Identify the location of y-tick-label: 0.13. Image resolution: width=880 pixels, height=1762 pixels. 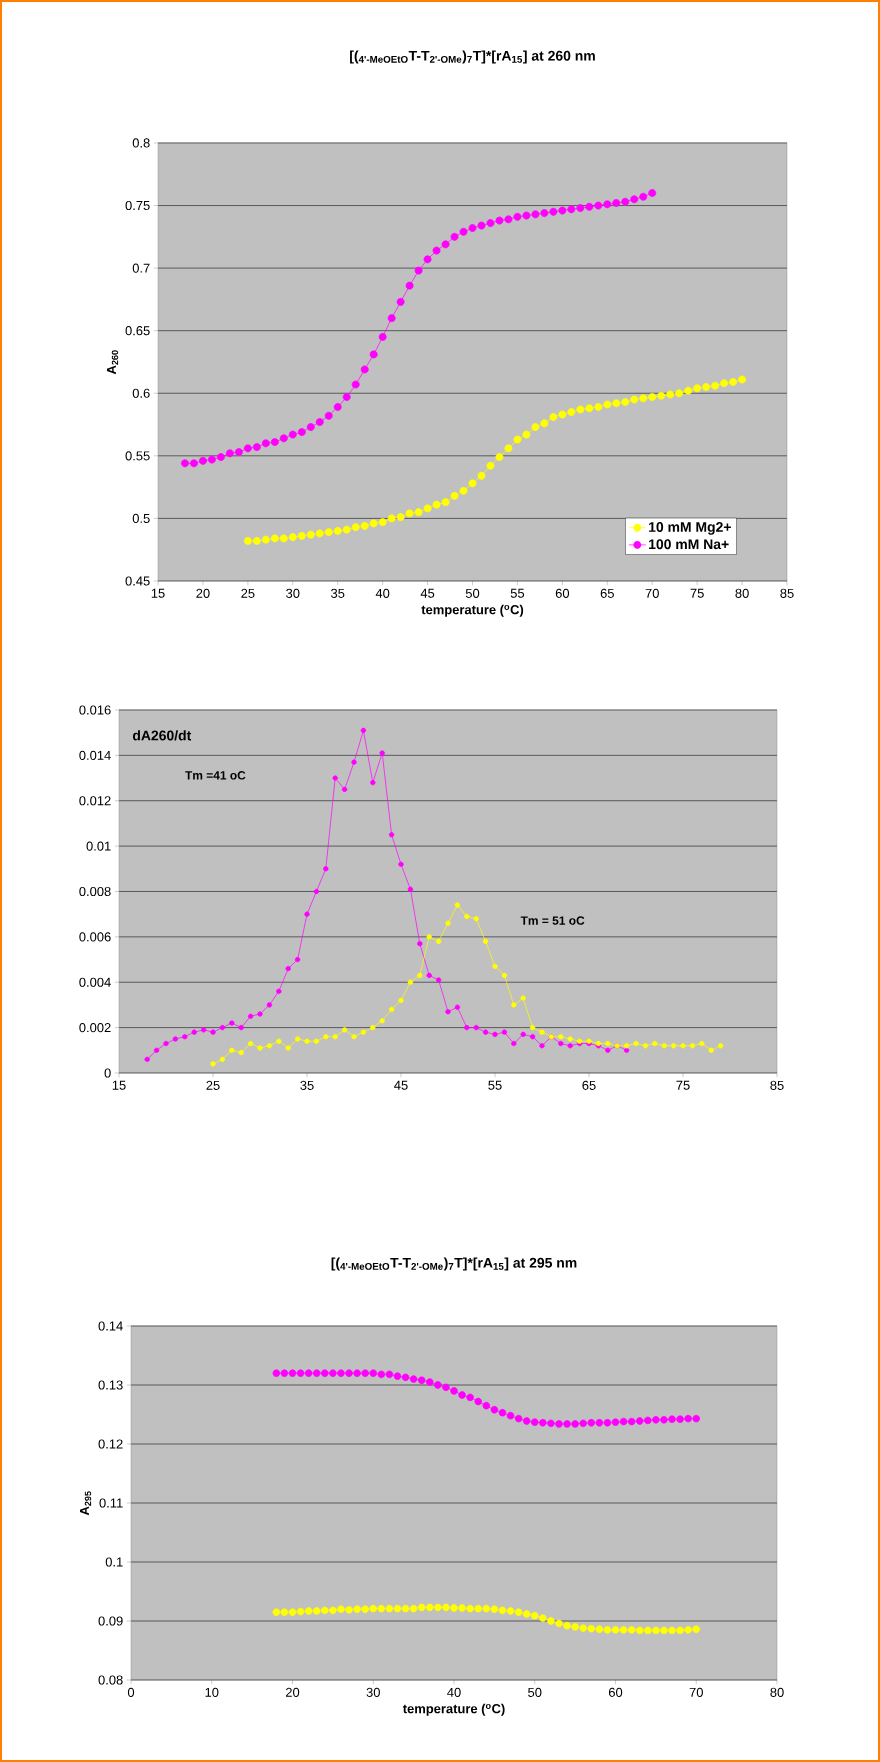
(110, 1385).